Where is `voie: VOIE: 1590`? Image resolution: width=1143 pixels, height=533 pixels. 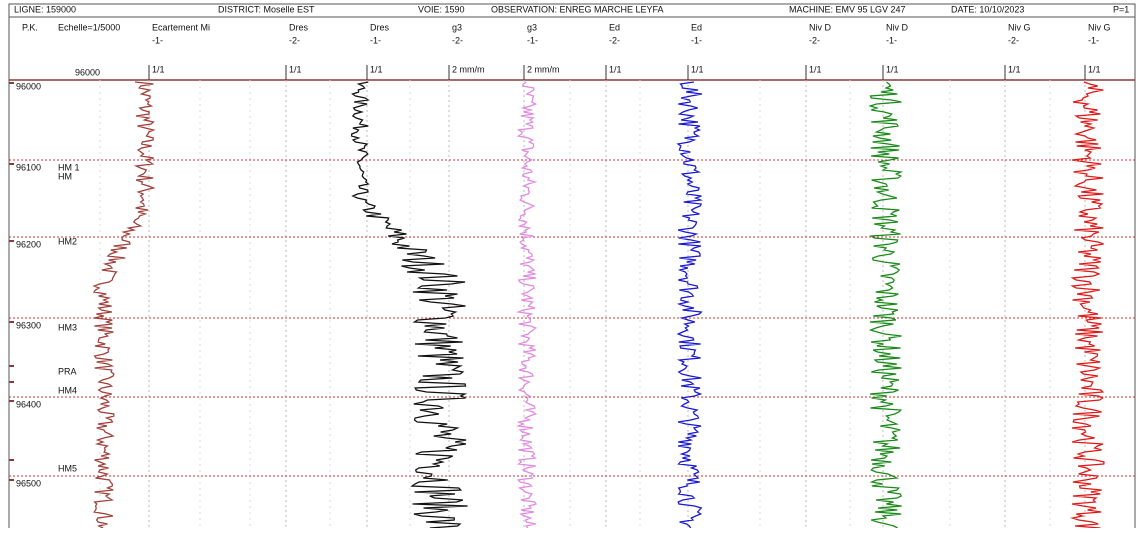
voie: VOIE: 1590 is located at coordinates (441, 9).